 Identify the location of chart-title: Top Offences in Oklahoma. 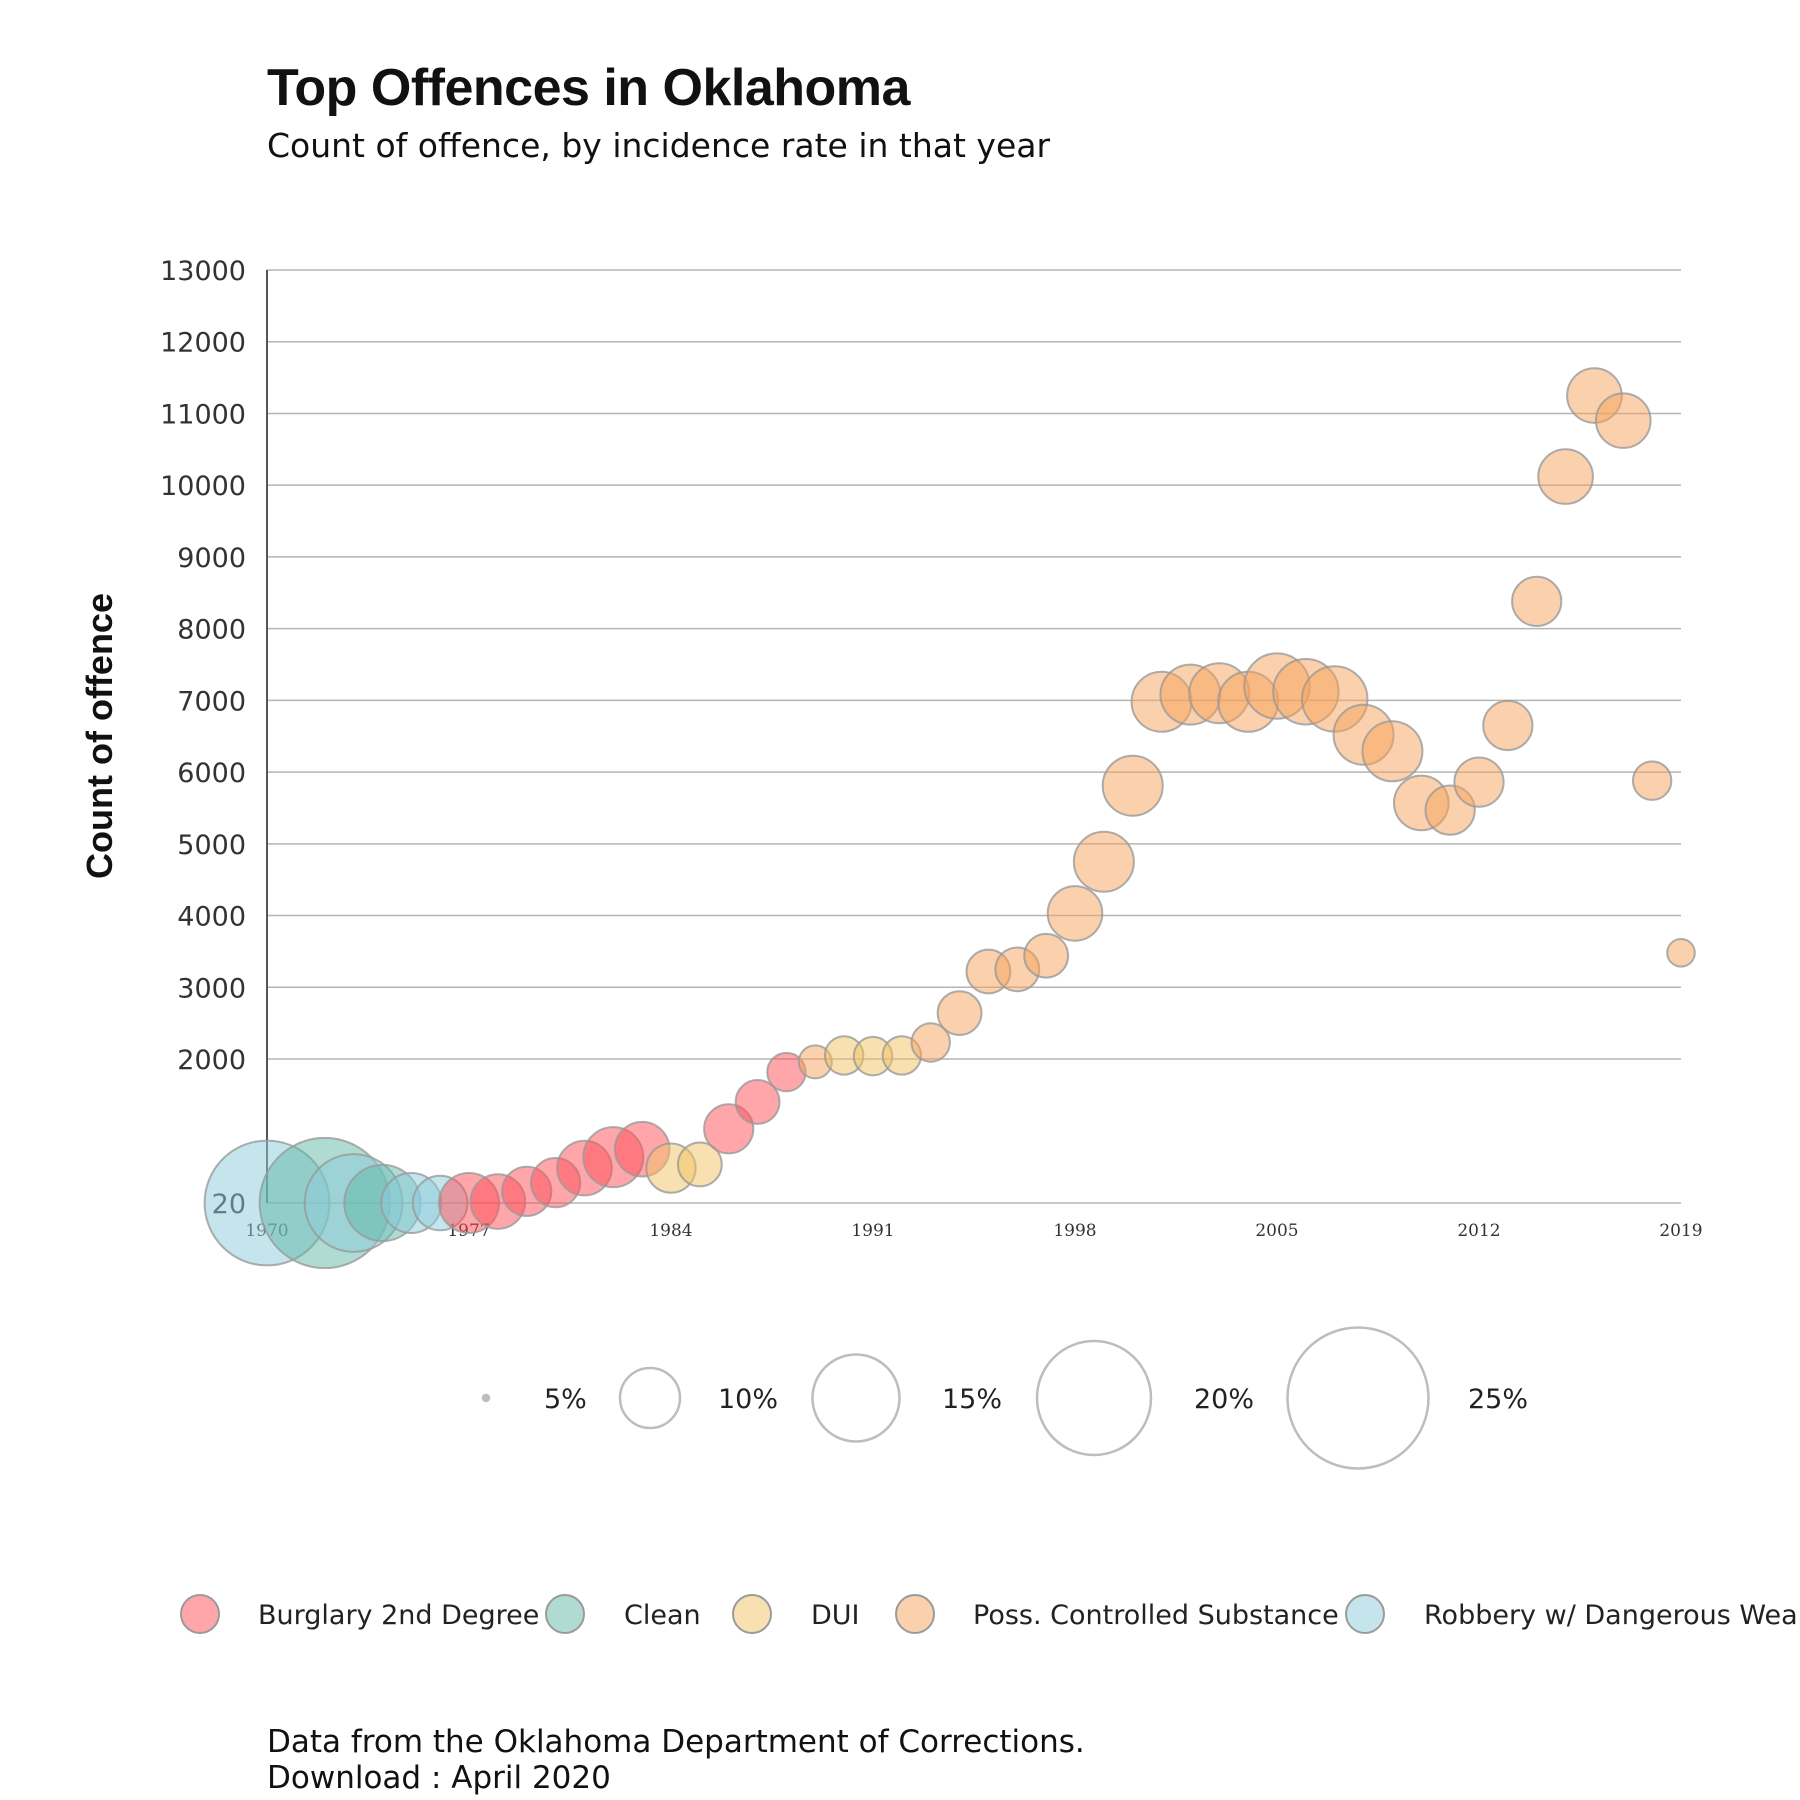
(588, 88).